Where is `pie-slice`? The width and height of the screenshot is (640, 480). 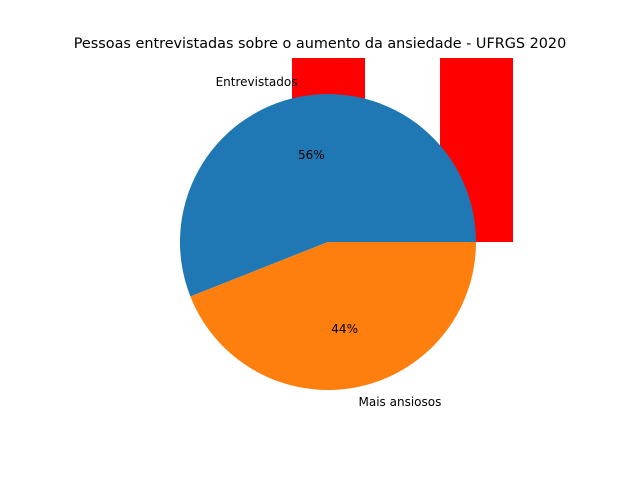 pie-slice is located at coordinates (333, 316).